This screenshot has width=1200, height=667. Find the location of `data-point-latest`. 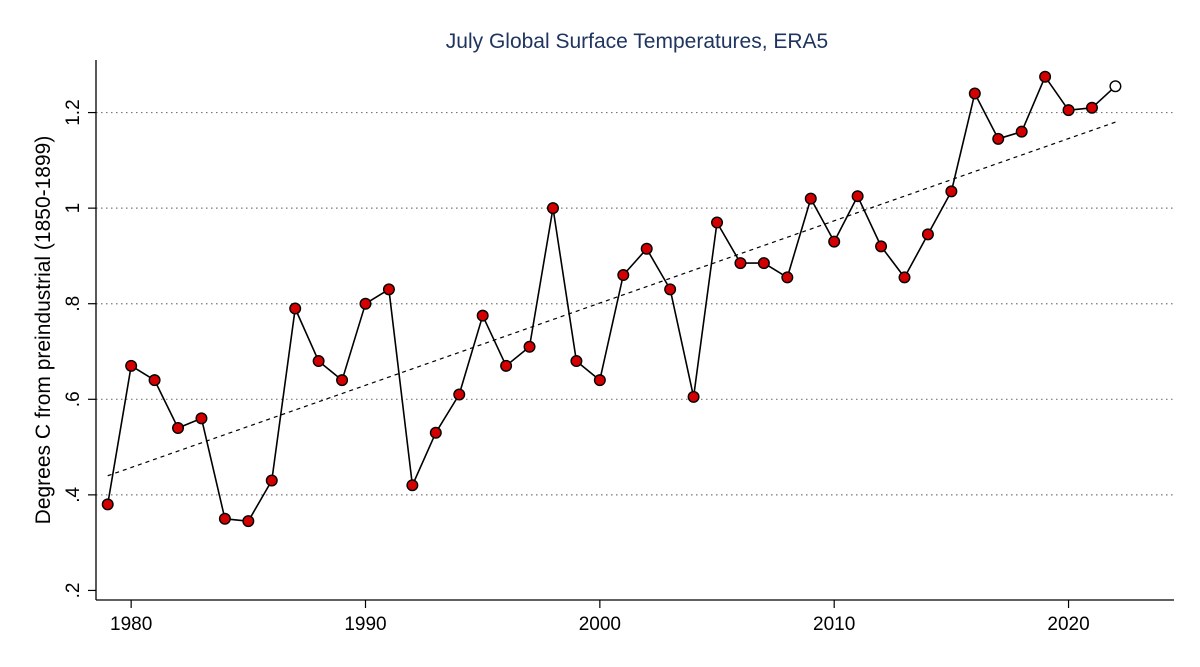

data-point-latest is located at coordinates (1115, 86).